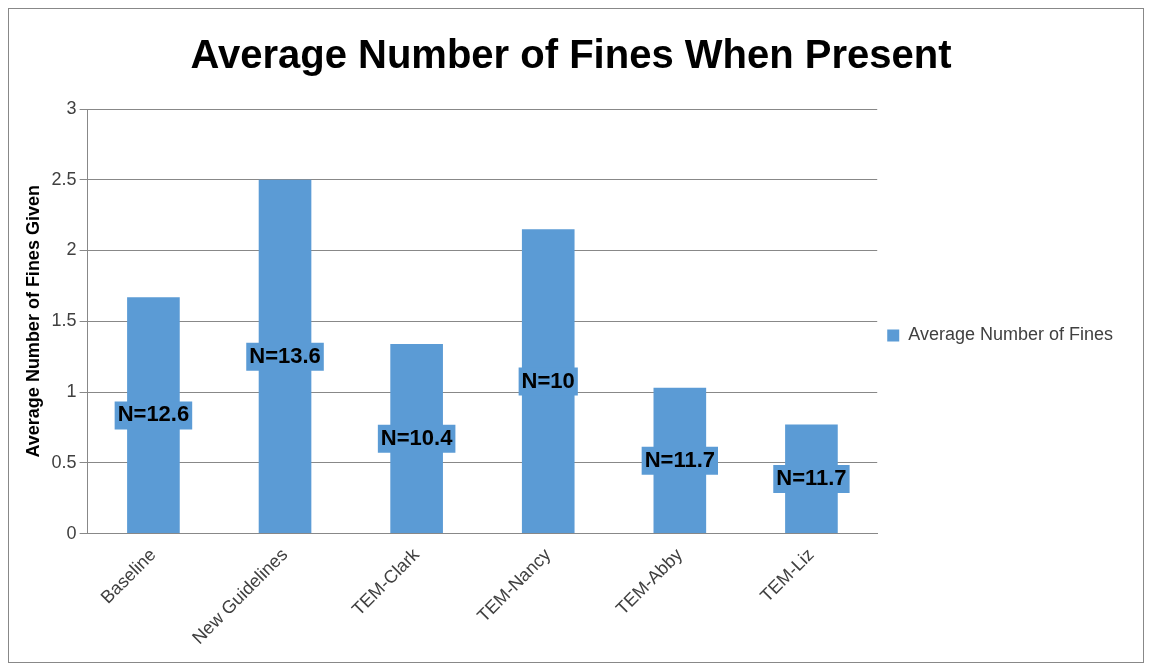 Image resolution: width=1152 pixels, height=671 pixels. What do you see at coordinates (571, 54) in the screenshot?
I see `chart-title: Average Number of Fines When Present` at bounding box center [571, 54].